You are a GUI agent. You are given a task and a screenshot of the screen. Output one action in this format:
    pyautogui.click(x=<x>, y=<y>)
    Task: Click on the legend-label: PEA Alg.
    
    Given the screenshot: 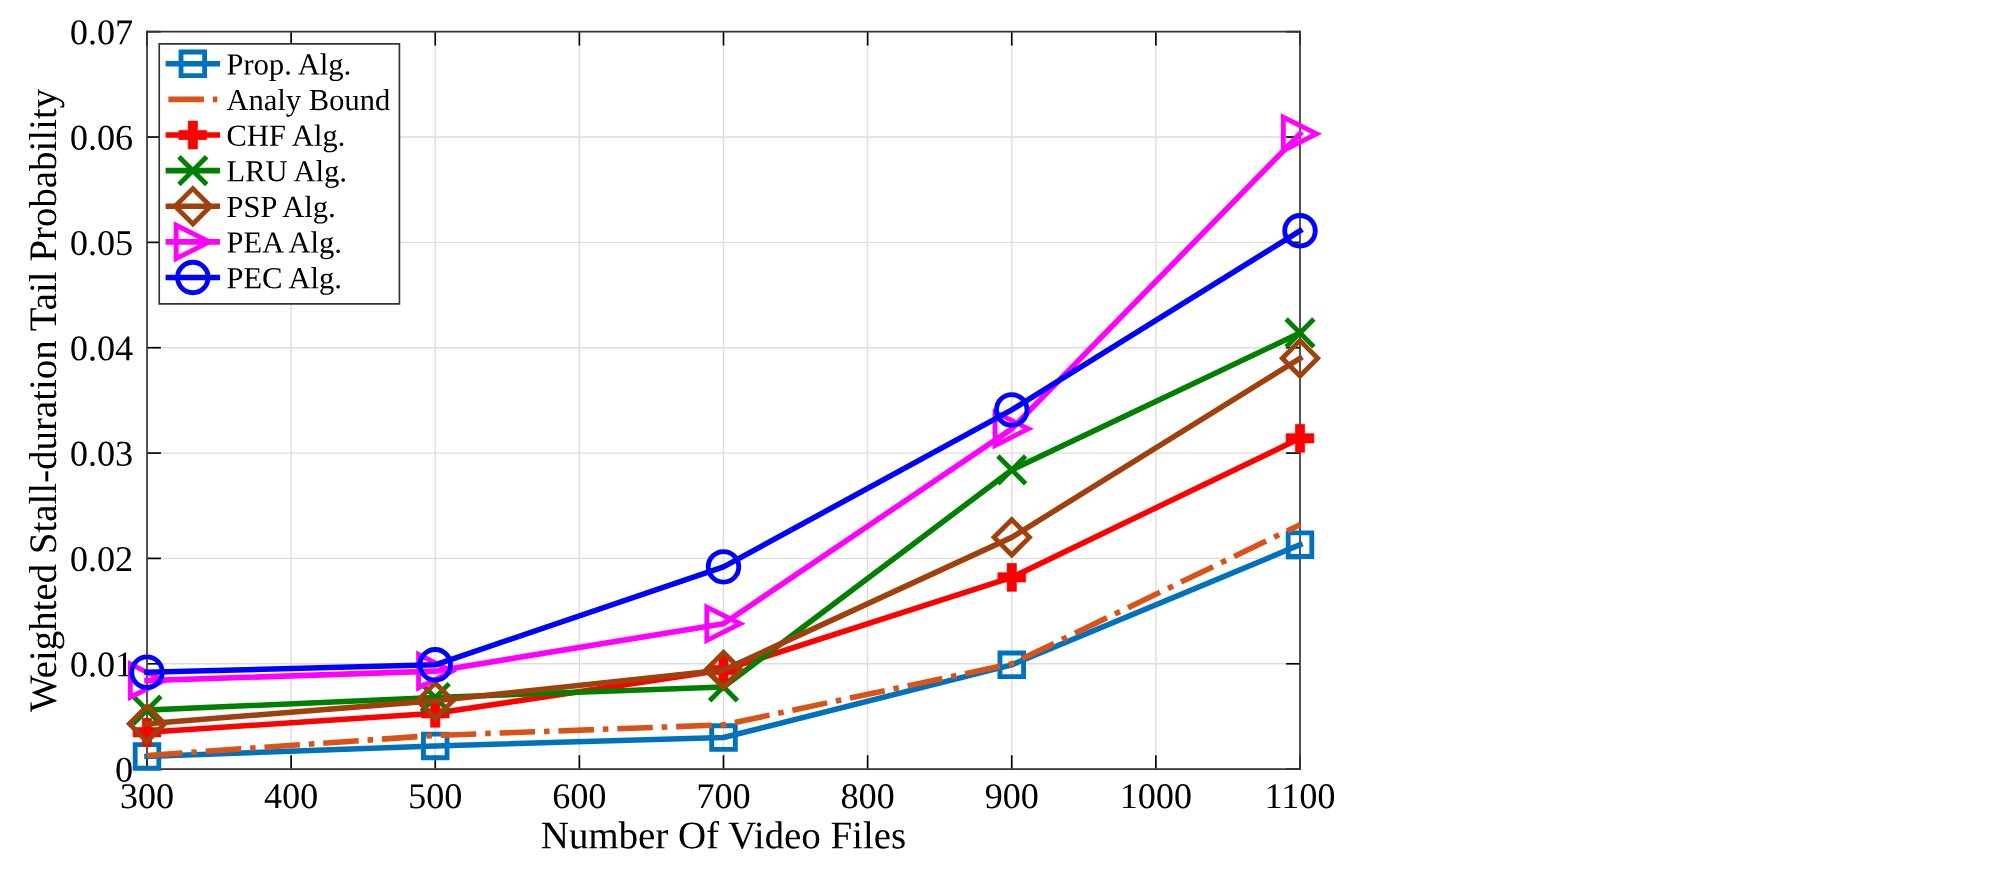 What is the action you would take?
    pyautogui.click(x=283, y=245)
    